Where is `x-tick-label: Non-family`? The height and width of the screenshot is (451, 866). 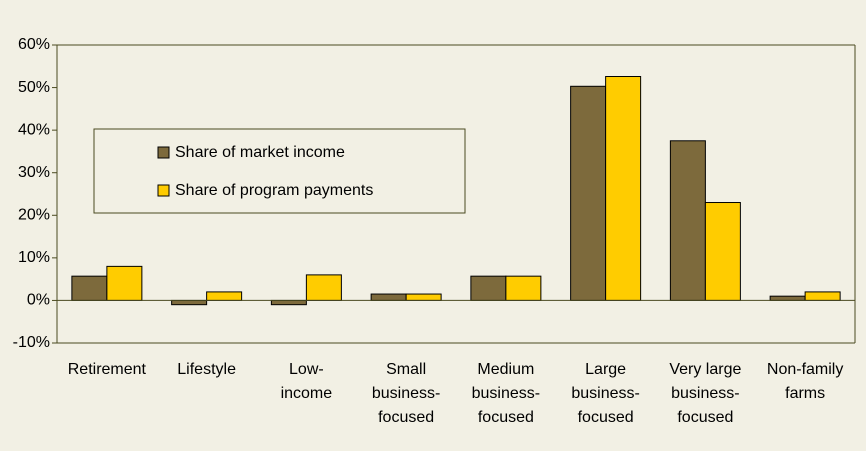 x-tick-label: Non-family is located at coordinates (805, 369).